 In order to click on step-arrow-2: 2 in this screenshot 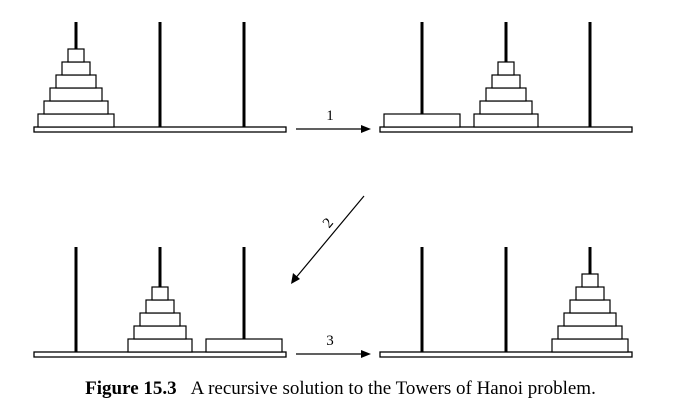, I will do `click(328, 239)`.